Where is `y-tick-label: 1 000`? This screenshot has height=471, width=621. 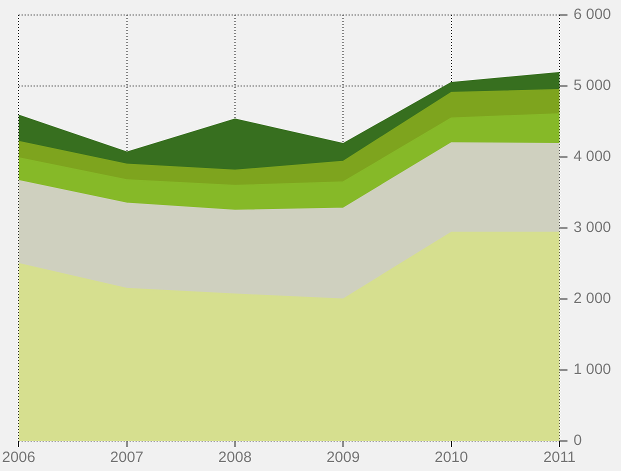
y-tick-label: 1 000 is located at coordinates (592, 369).